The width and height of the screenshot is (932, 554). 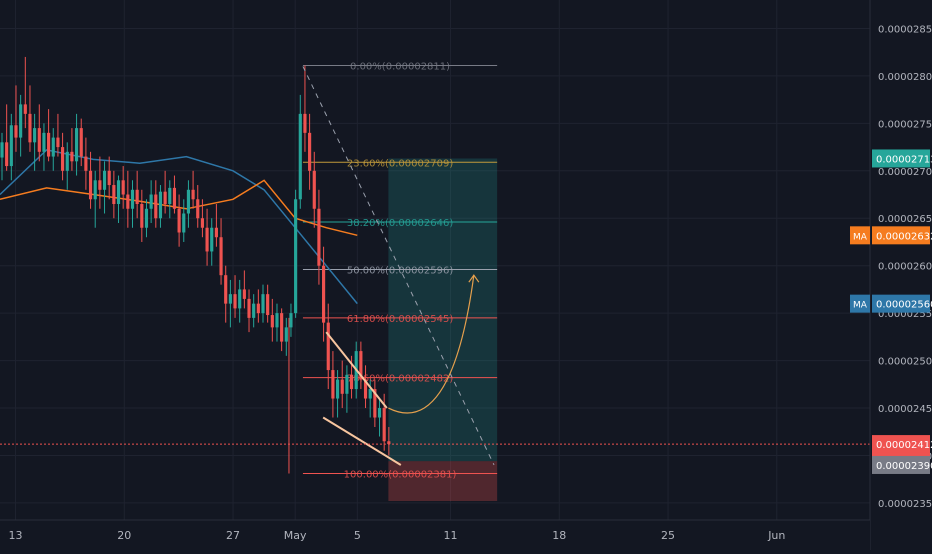 I want to click on time-tick-label: 11, so click(x=451, y=535).